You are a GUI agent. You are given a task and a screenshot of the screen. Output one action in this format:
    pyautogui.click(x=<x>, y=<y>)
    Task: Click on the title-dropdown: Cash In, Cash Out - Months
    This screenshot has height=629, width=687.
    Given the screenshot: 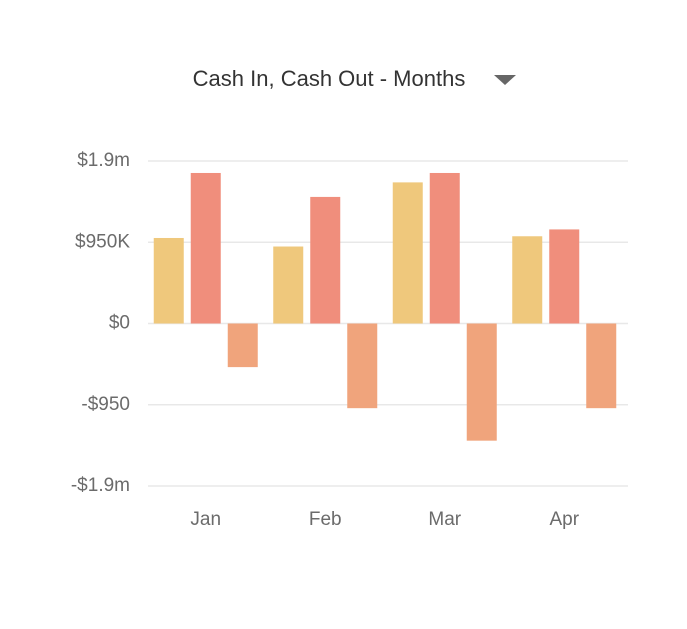 What is the action you would take?
    pyautogui.click(x=354, y=78)
    